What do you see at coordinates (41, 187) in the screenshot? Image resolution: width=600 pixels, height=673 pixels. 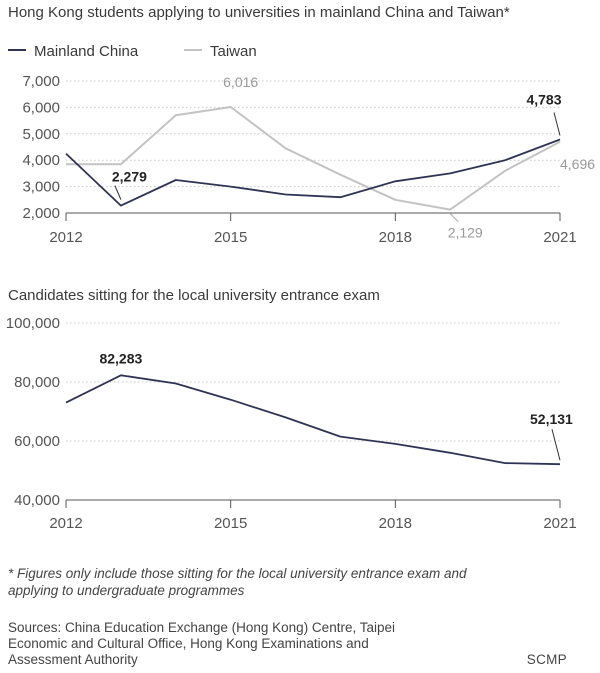 I see `y-tick-label: 3,000` at bounding box center [41, 187].